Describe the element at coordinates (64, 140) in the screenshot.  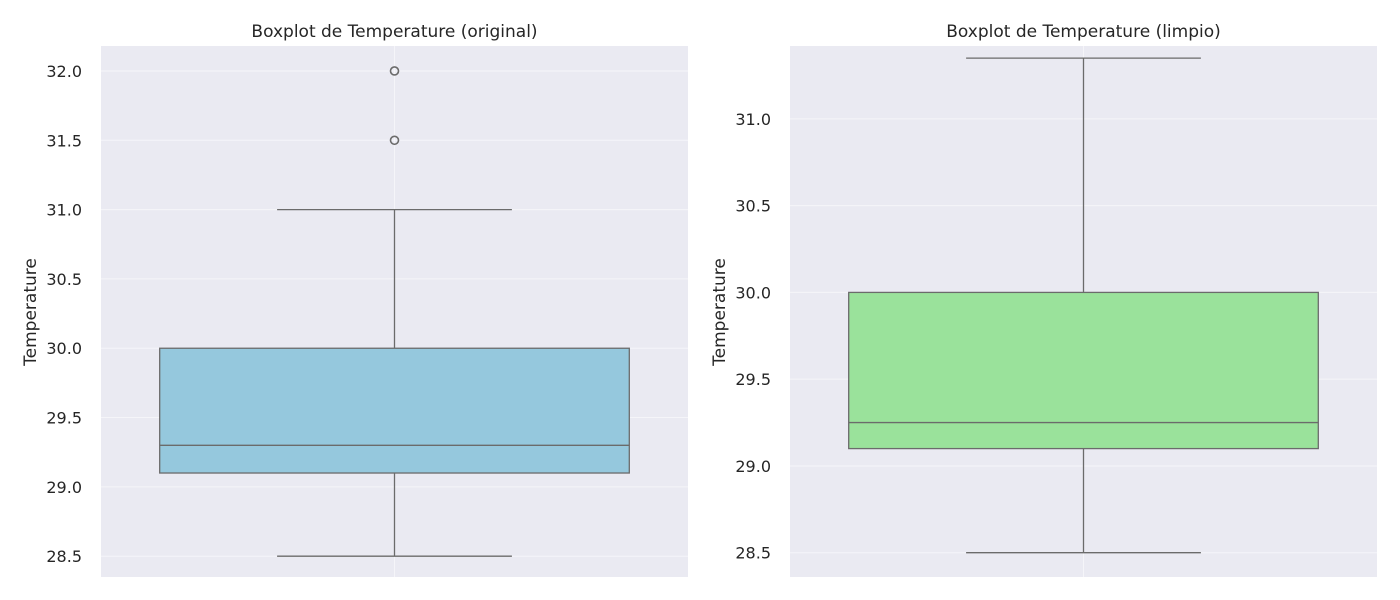
I see `y-tick-label: 31.5` at that location.